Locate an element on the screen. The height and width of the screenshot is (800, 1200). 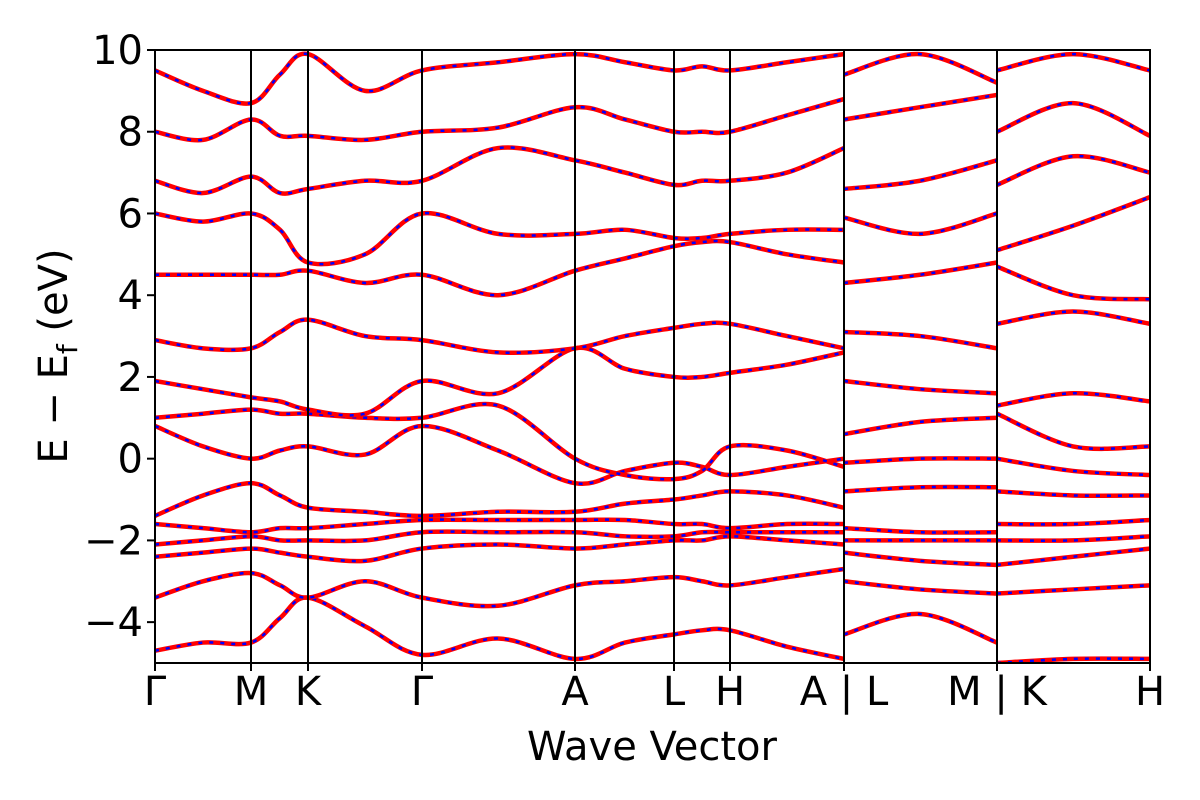
y-tick-label: 6 is located at coordinates (130, 214).